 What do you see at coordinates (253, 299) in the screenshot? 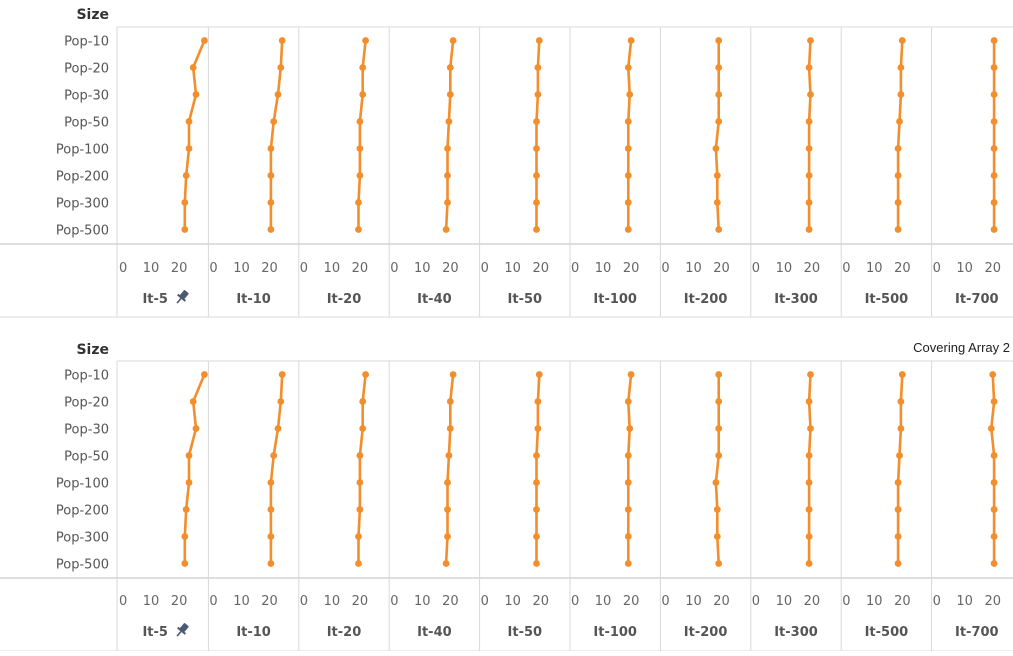
I see `column-label-it-10: It-10` at bounding box center [253, 299].